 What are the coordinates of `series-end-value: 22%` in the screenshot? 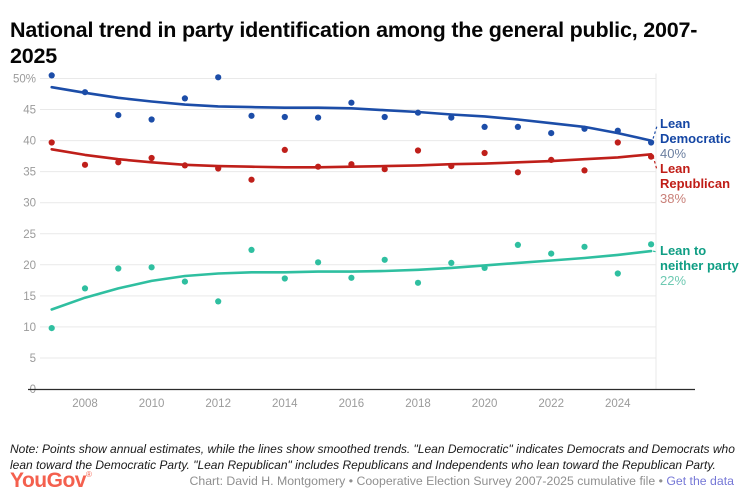 It's located at (673, 281).